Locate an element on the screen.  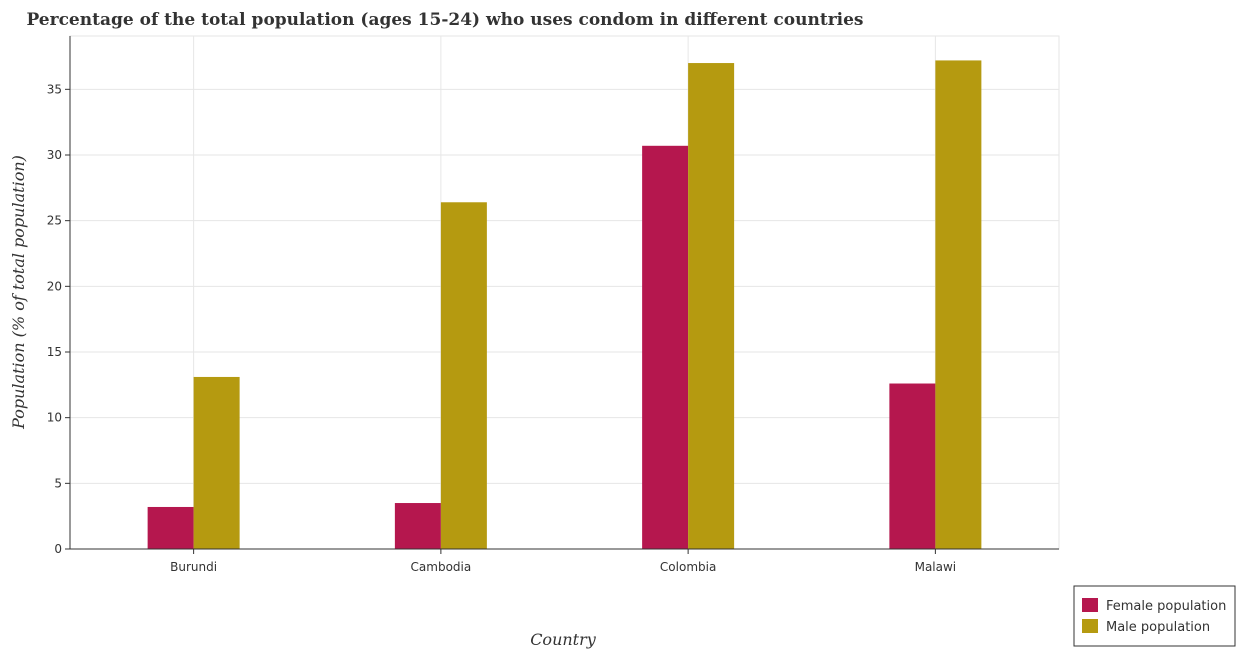
x-axis-label: Country is located at coordinates (563, 639).